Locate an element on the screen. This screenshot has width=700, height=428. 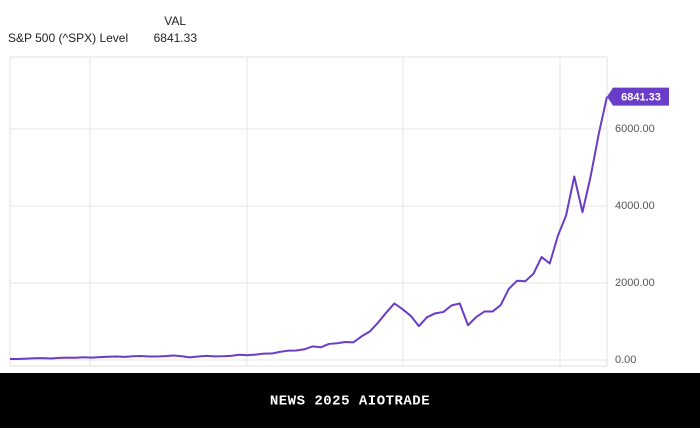
legend-header: VAL is located at coordinates (175, 21).